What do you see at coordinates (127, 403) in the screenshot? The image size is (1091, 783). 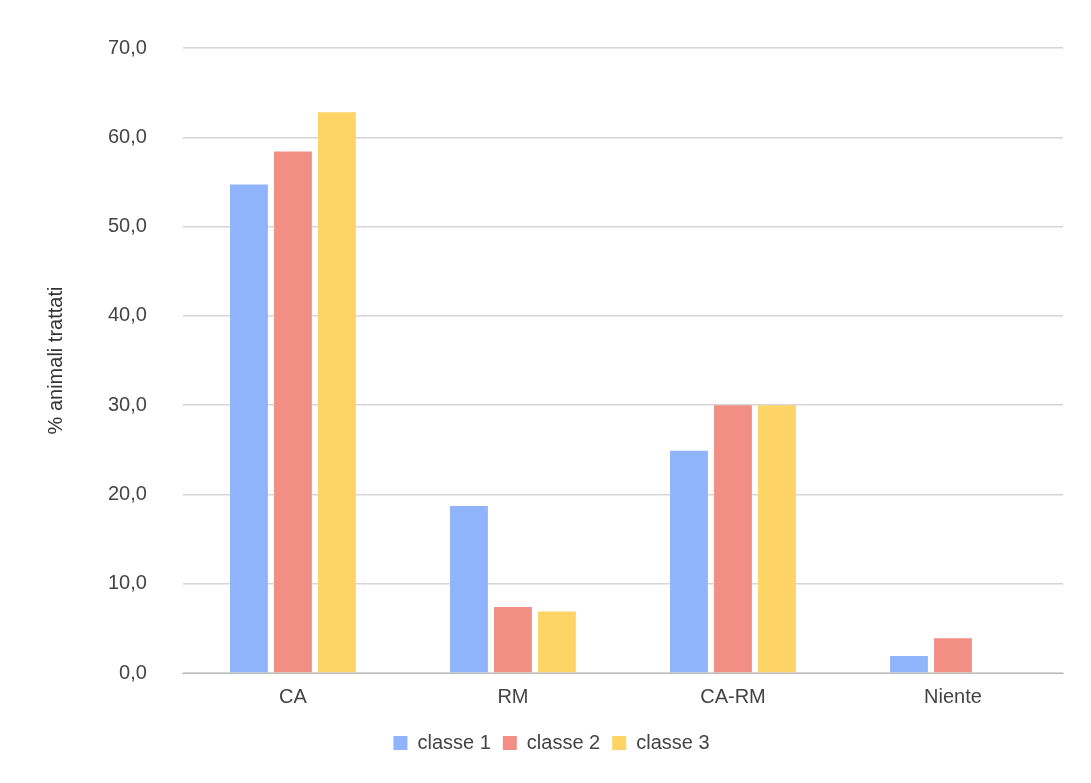 I see `y-tick-label: 30,0` at bounding box center [127, 403].